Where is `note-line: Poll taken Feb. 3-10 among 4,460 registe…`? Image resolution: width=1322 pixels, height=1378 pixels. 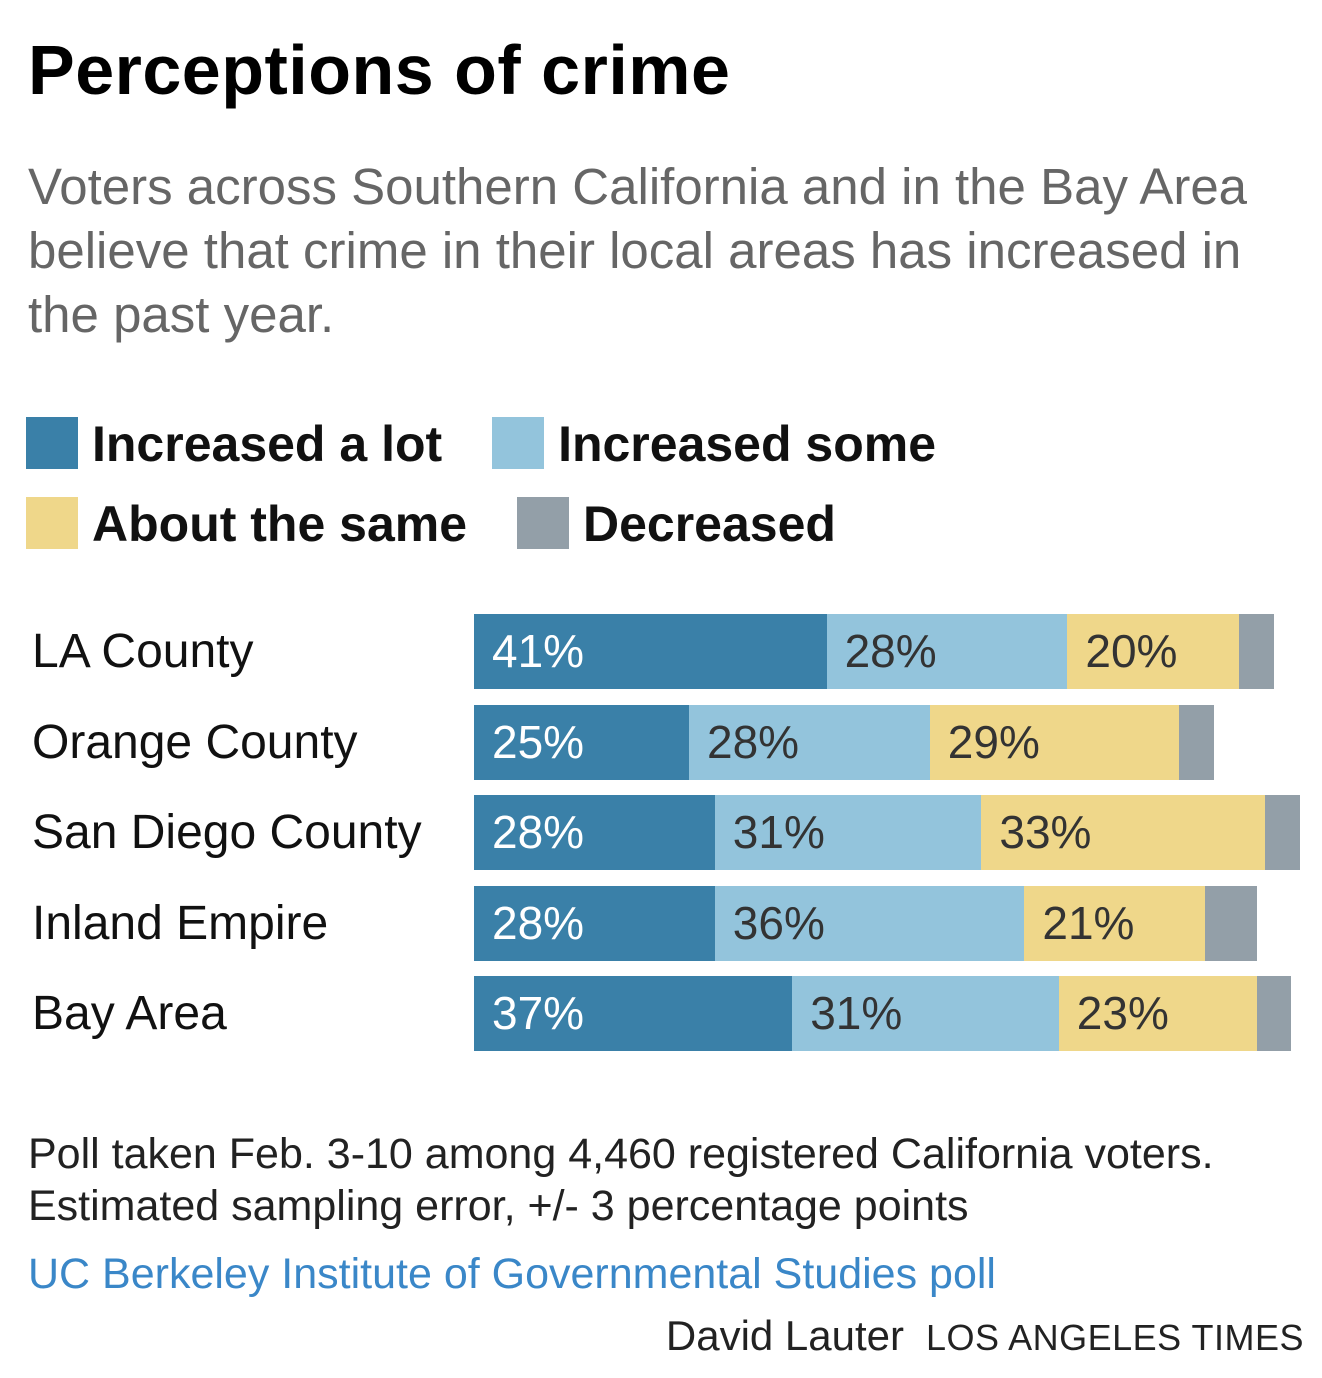 note-line: Poll taken Feb. 3-10 among 4,460 registe… is located at coordinates (621, 1154).